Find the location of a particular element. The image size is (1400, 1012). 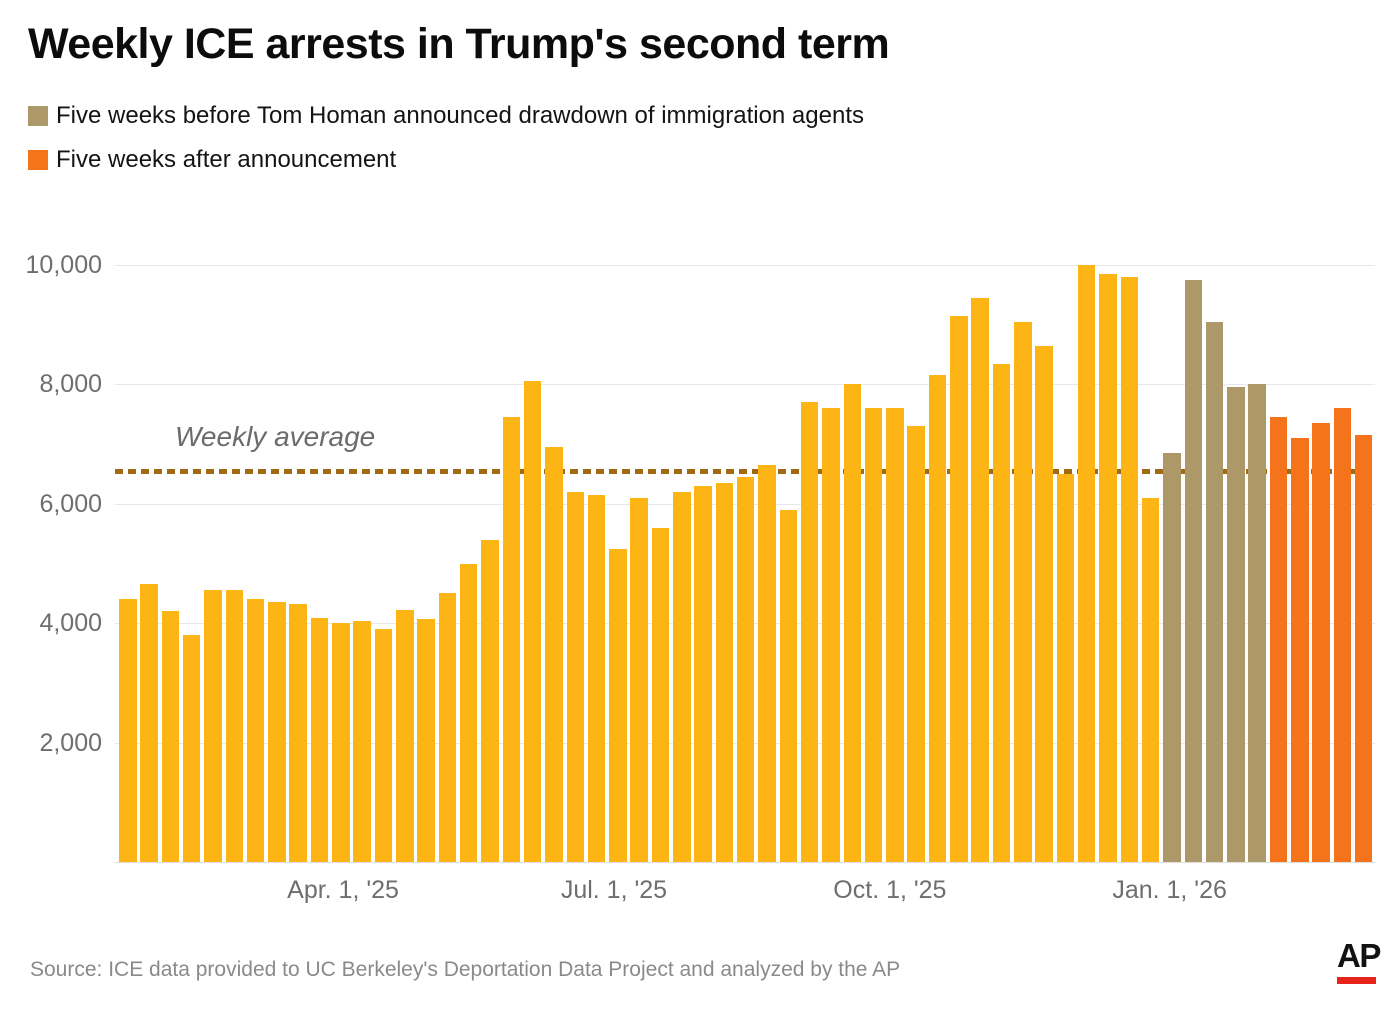

bar-week-45-regular is located at coordinates (1065, 667).